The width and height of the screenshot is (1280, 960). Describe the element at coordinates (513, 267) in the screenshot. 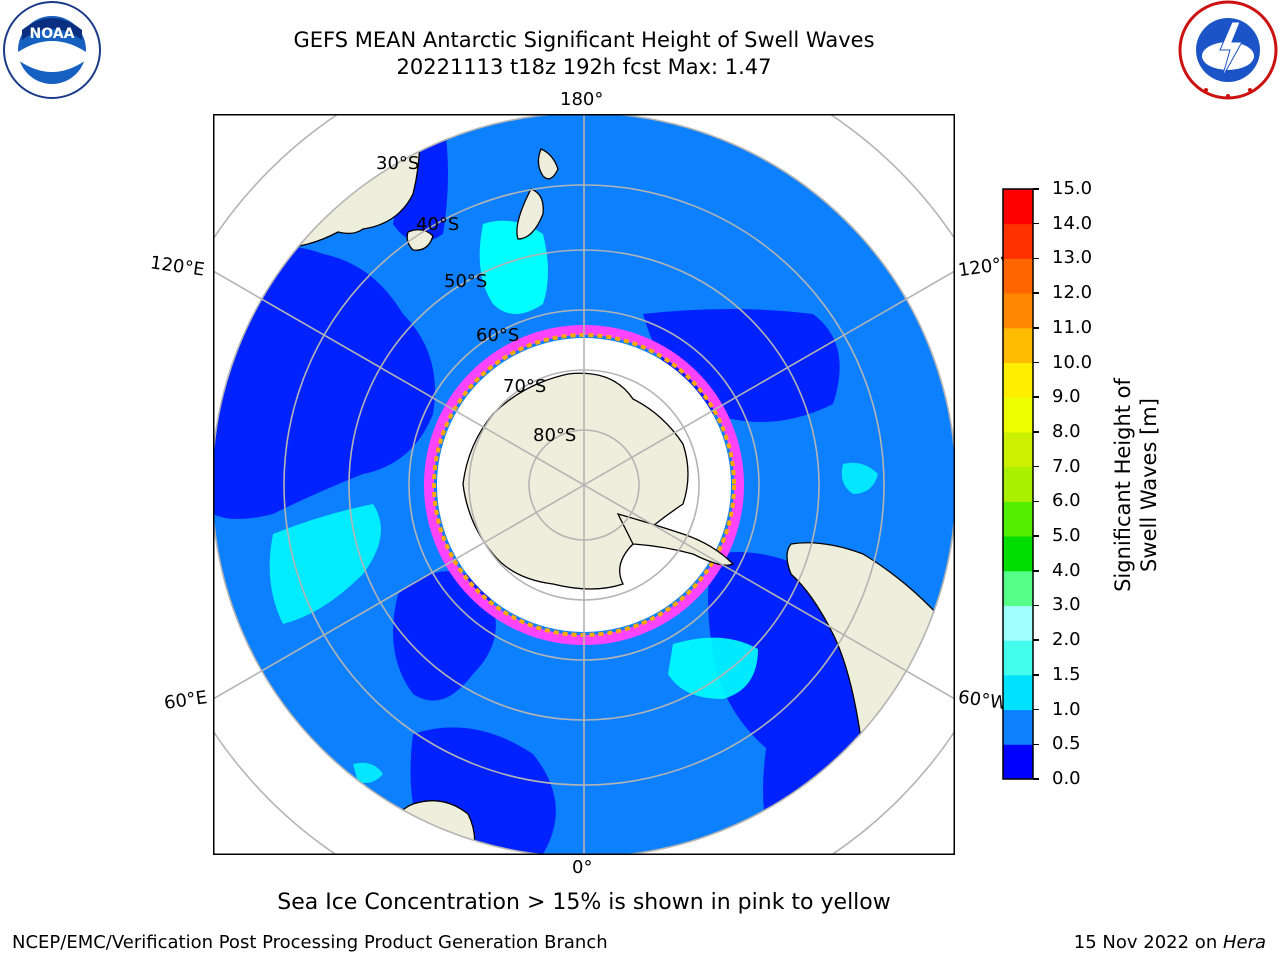

I see `swell-patch-new-zealand` at that location.